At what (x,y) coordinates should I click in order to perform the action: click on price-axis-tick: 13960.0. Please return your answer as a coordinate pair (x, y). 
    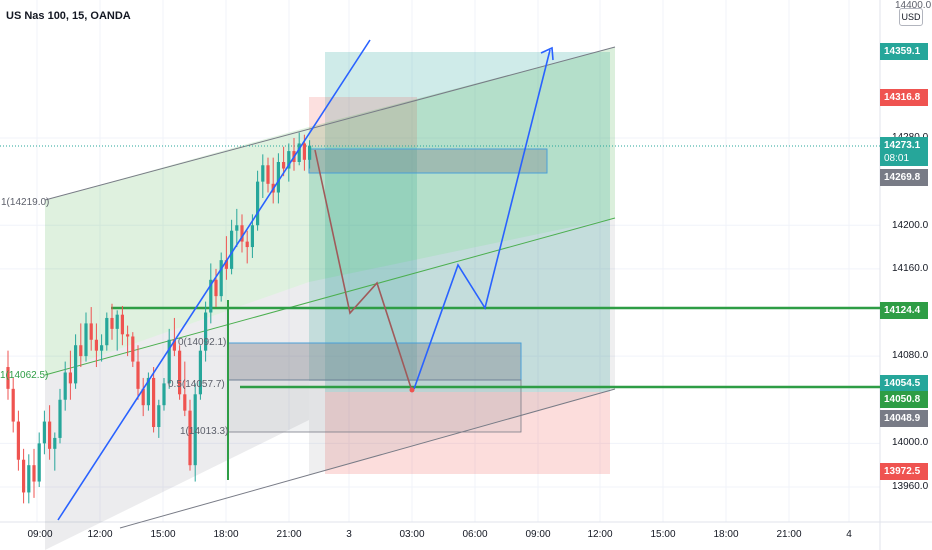
    Looking at the image, I should click on (910, 486).